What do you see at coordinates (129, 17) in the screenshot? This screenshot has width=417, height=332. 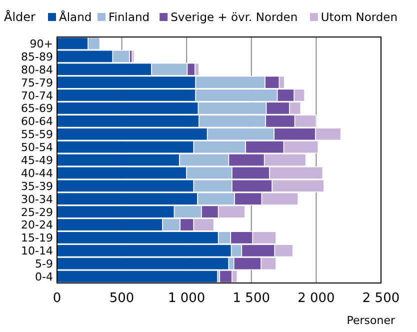 I see `legend-label: Finland` at bounding box center [129, 17].